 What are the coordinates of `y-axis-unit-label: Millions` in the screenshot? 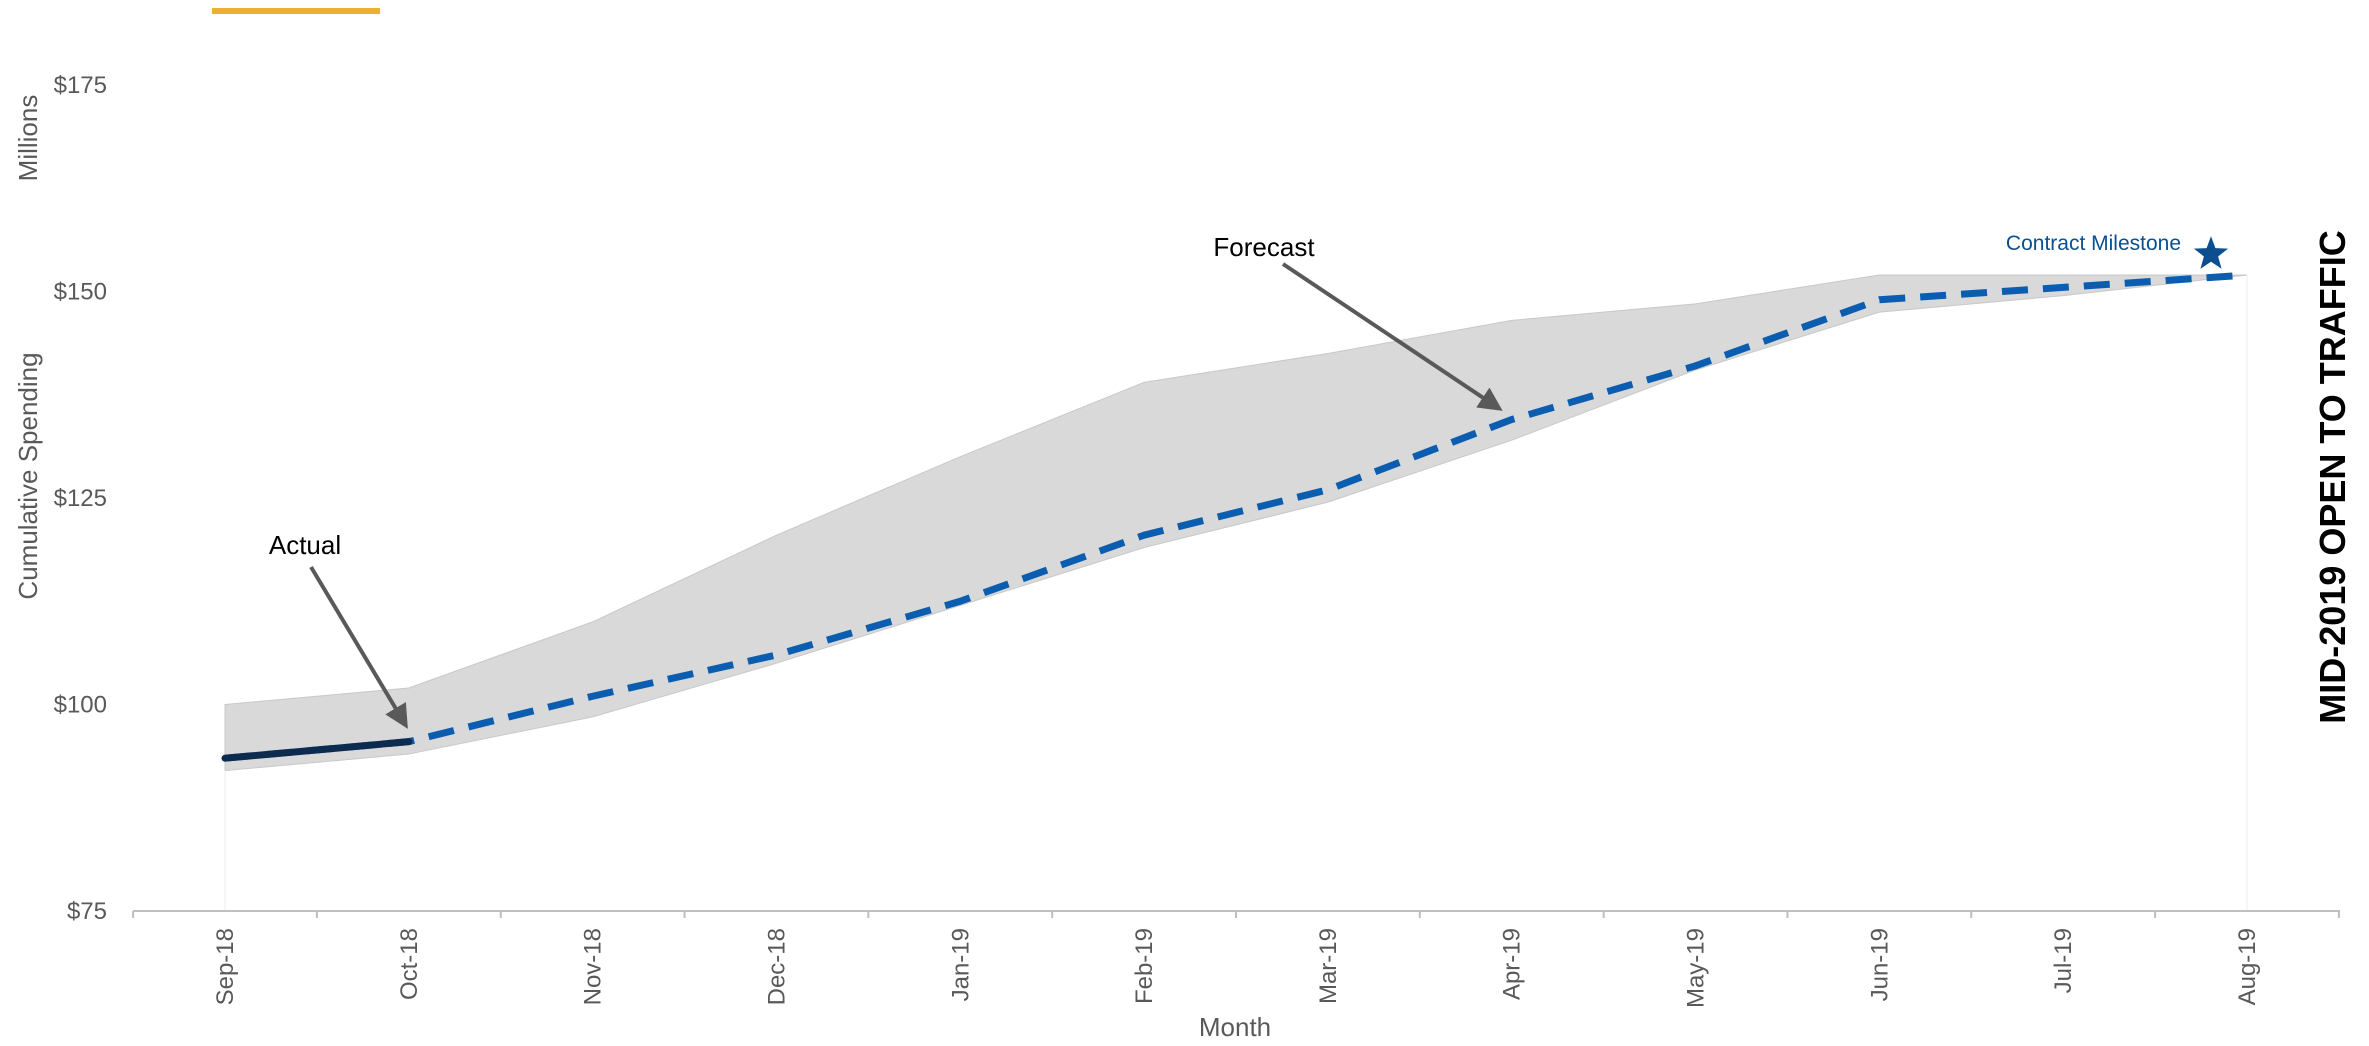 It's located at (28, 138).